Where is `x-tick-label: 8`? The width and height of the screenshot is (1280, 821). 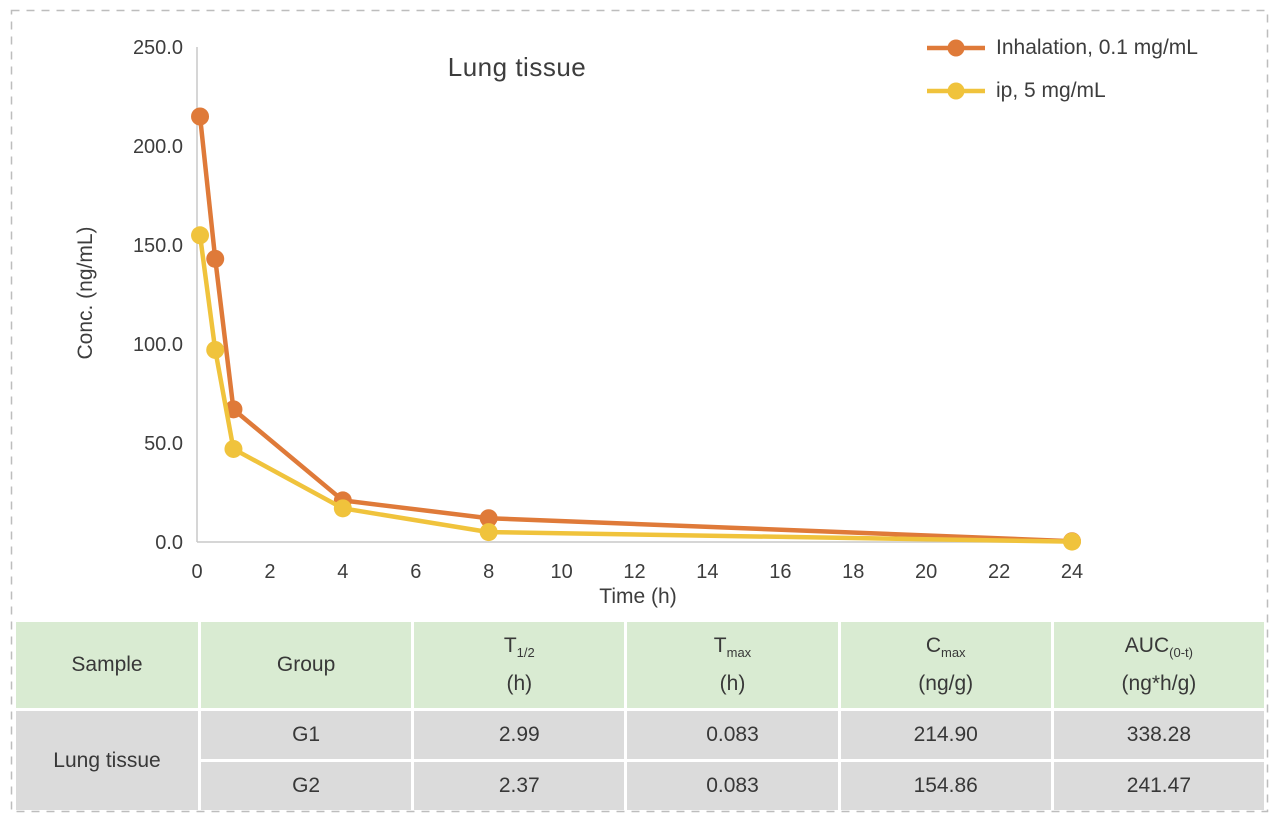 x-tick-label: 8 is located at coordinates (488, 572).